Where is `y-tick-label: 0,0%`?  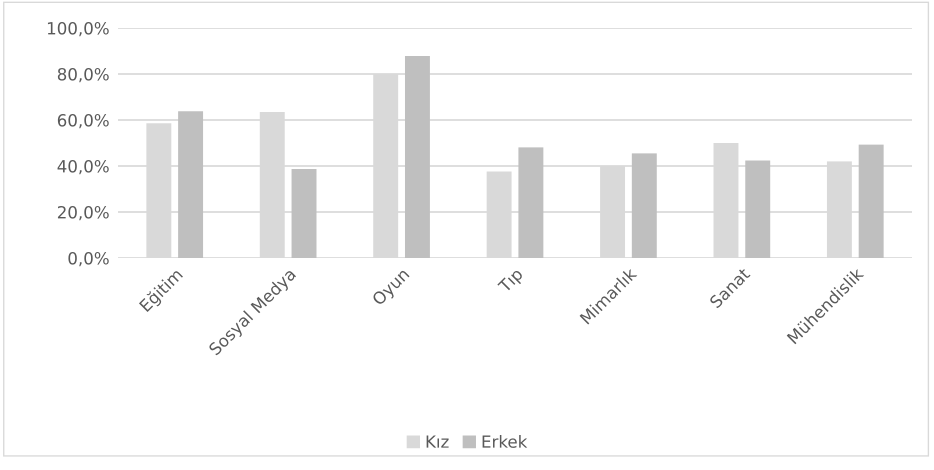 y-tick-label: 0,0% is located at coordinates (88, 259).